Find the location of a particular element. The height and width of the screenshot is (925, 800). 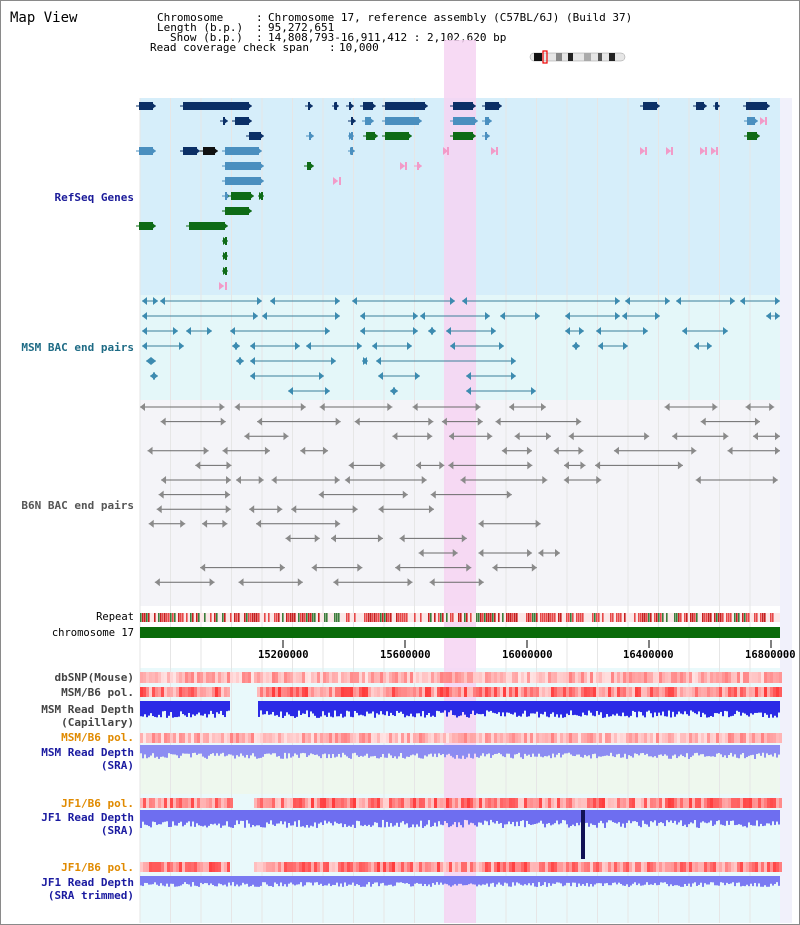

track-label-msm-bac: MSM BAC end pairs is located at coordinates (77, 347).